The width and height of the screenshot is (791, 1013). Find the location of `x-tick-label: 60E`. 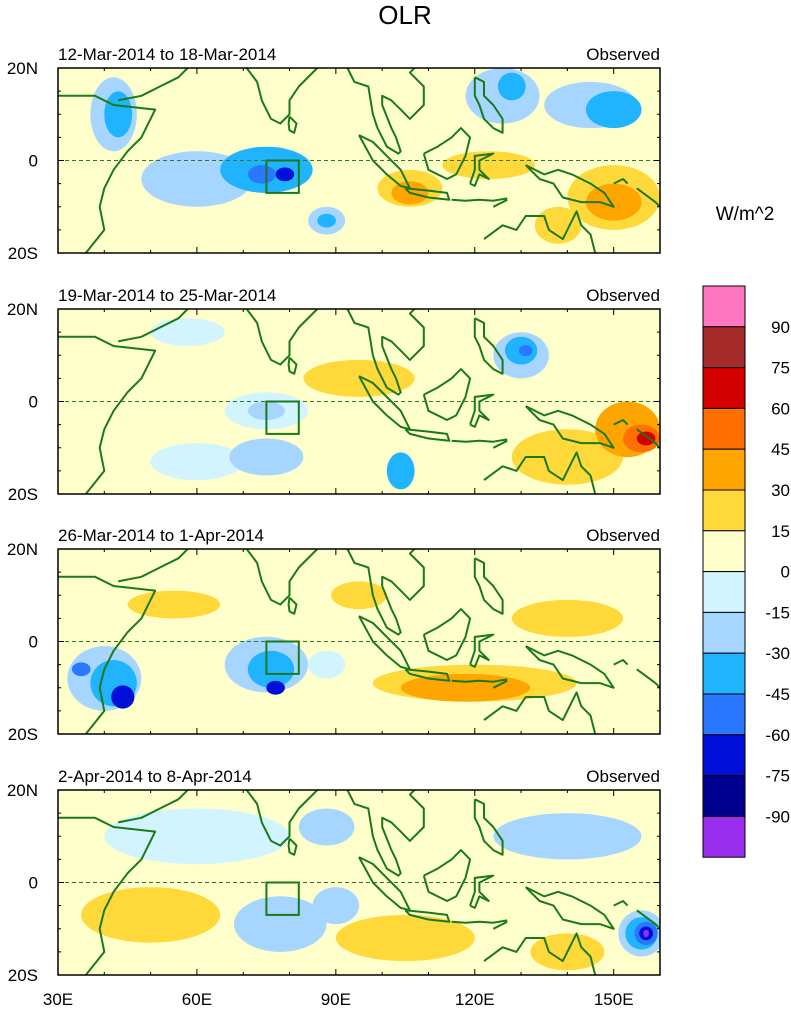

x-tick-label: 60E is located at coordinates (197, 999).